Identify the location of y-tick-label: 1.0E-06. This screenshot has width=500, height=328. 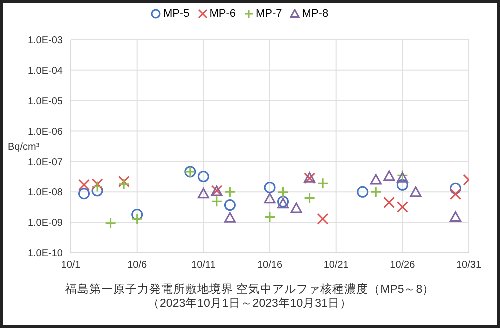
(46, 132).